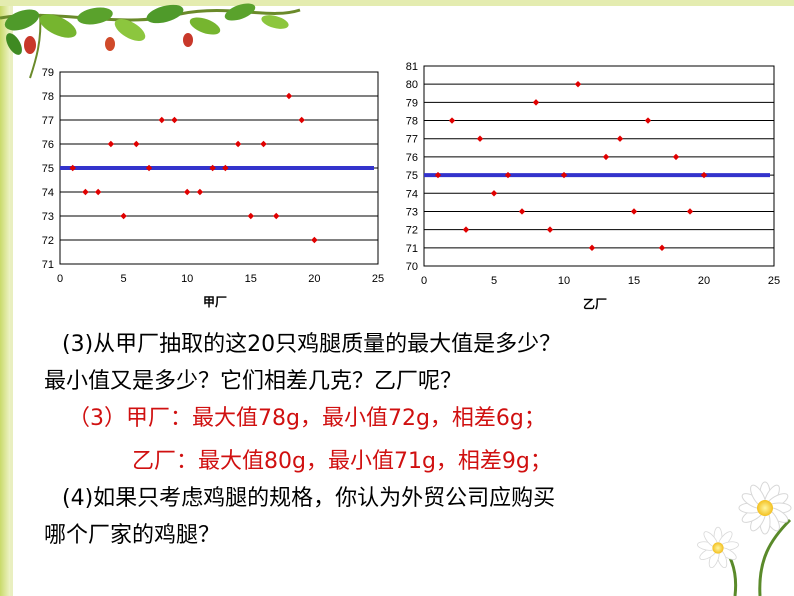  I want to click on y-tick-label: 80, so click(412, 85).